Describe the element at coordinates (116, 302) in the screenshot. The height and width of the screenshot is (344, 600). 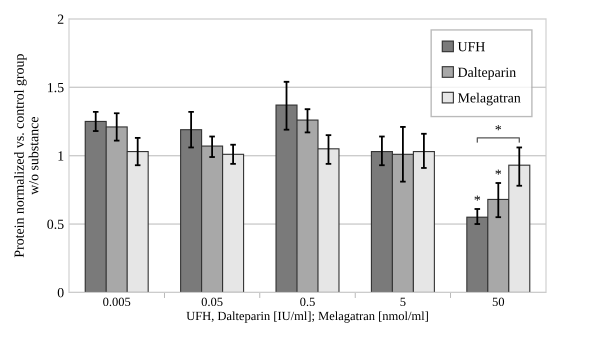
I see `x-tick-label: 0.005` at that location.